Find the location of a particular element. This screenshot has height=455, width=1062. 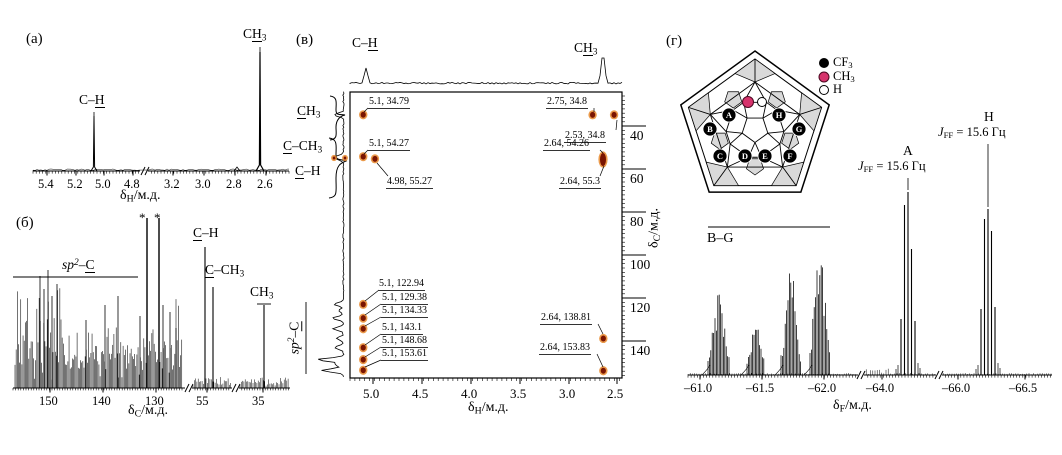

chem-segment: CH is located at coordinates (259, 291).